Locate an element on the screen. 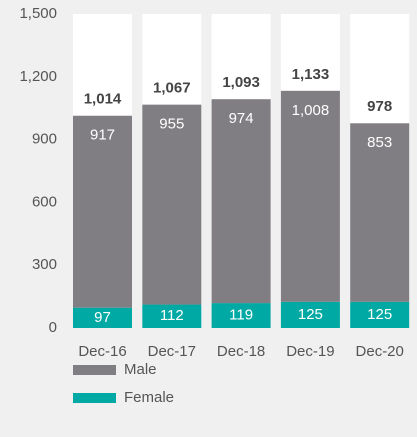 This screenshot has height=437, width=417. x-tick-label: Dec-18 is located at coordinates (241, 351).